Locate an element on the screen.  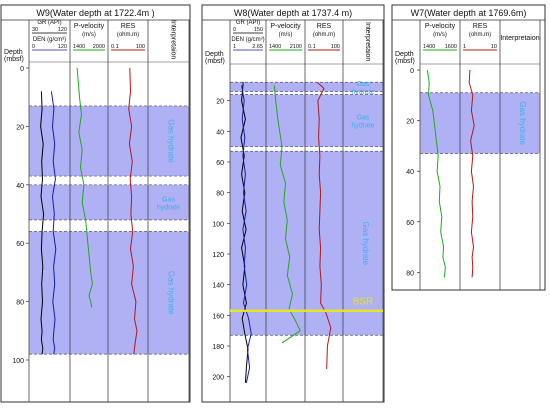
scale-max: 10 is located at coordinates (494, 47).